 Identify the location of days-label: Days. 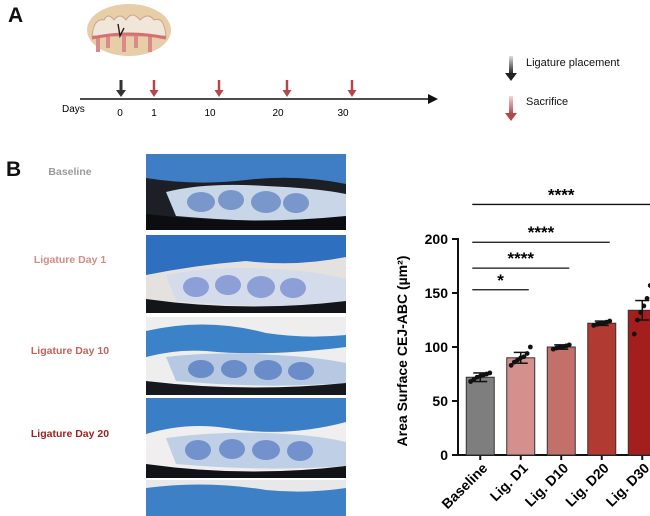
(73, 109).